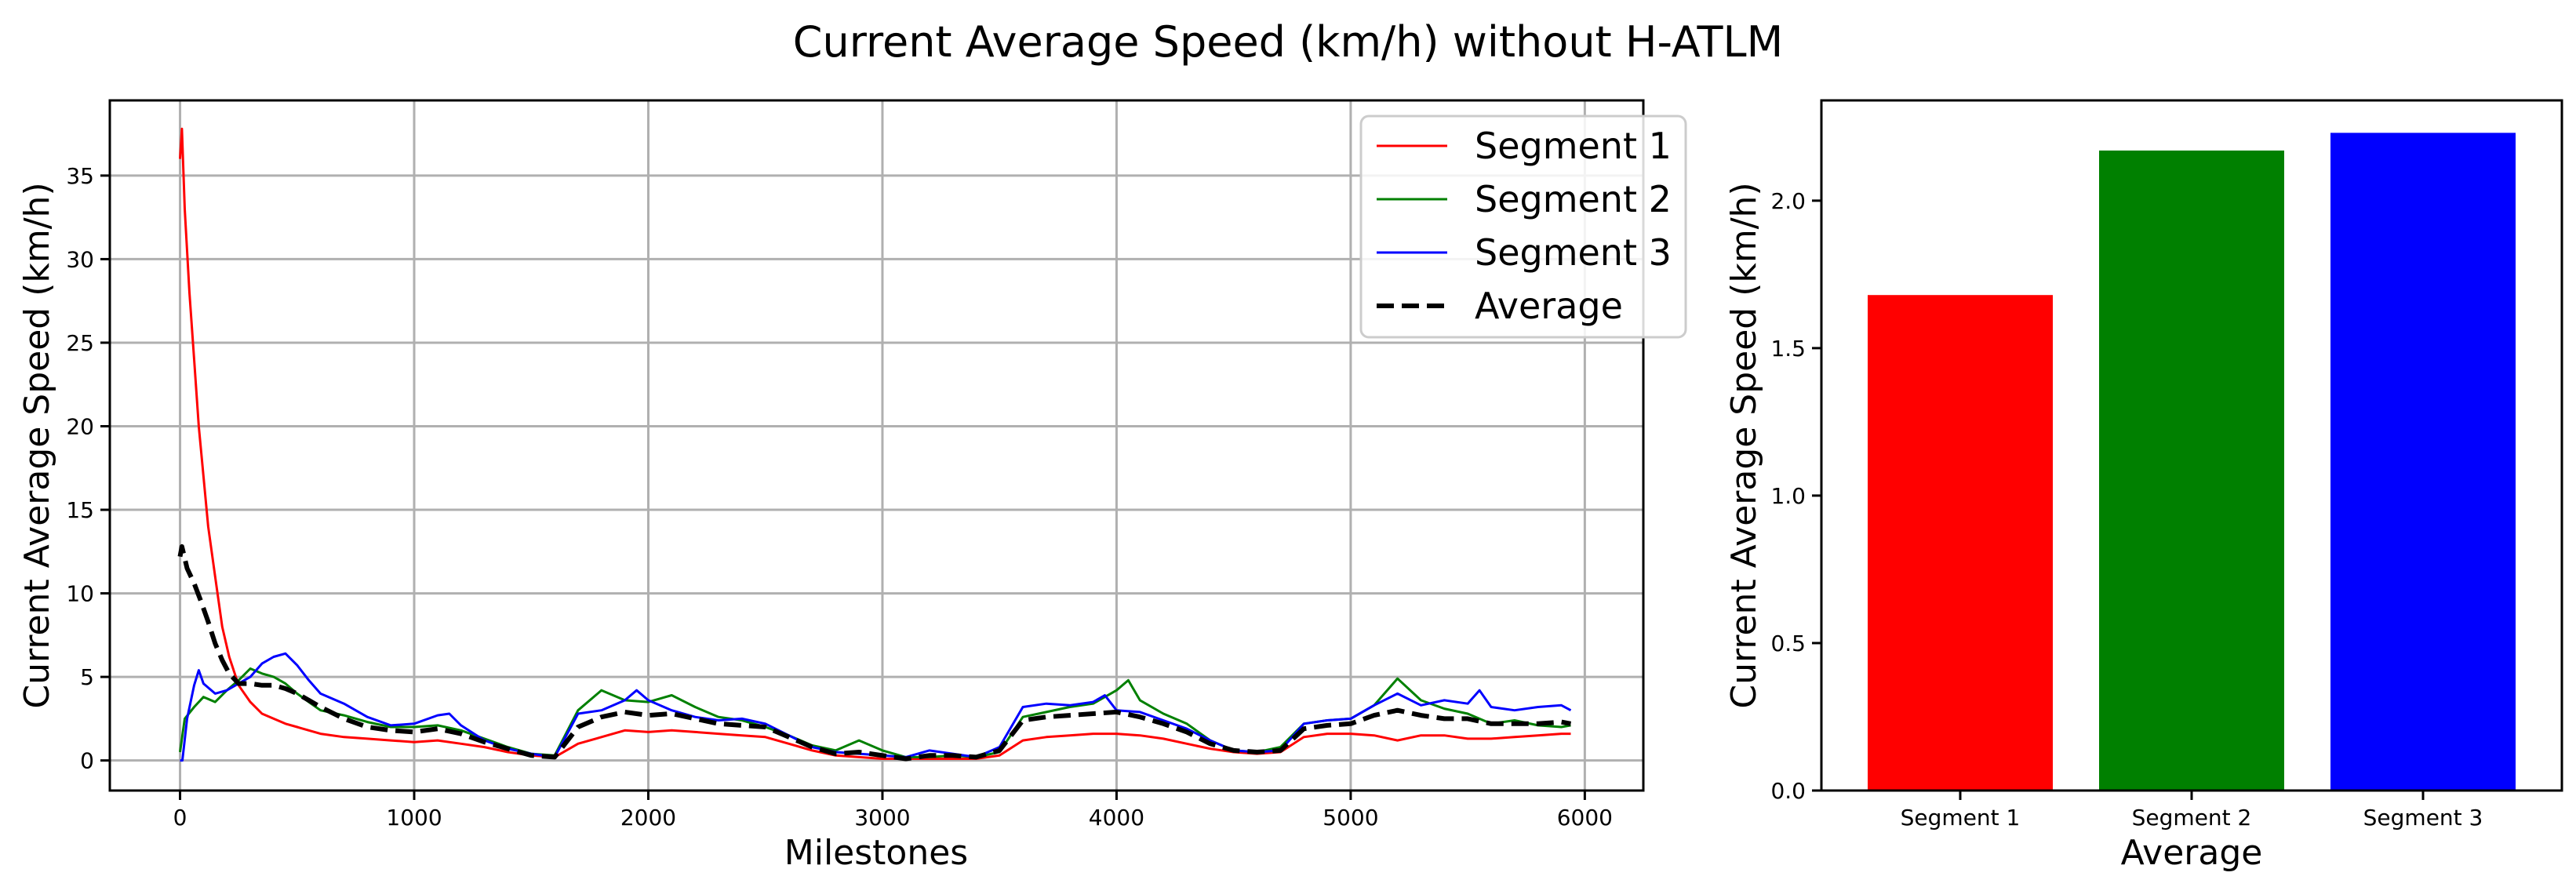 Image resolution: width=2576 pixels, height=887 pixels. Describe the element at coordinates (80, 259) in the screenshot. I see `line-chart-y-tick-label: 30` at that location.